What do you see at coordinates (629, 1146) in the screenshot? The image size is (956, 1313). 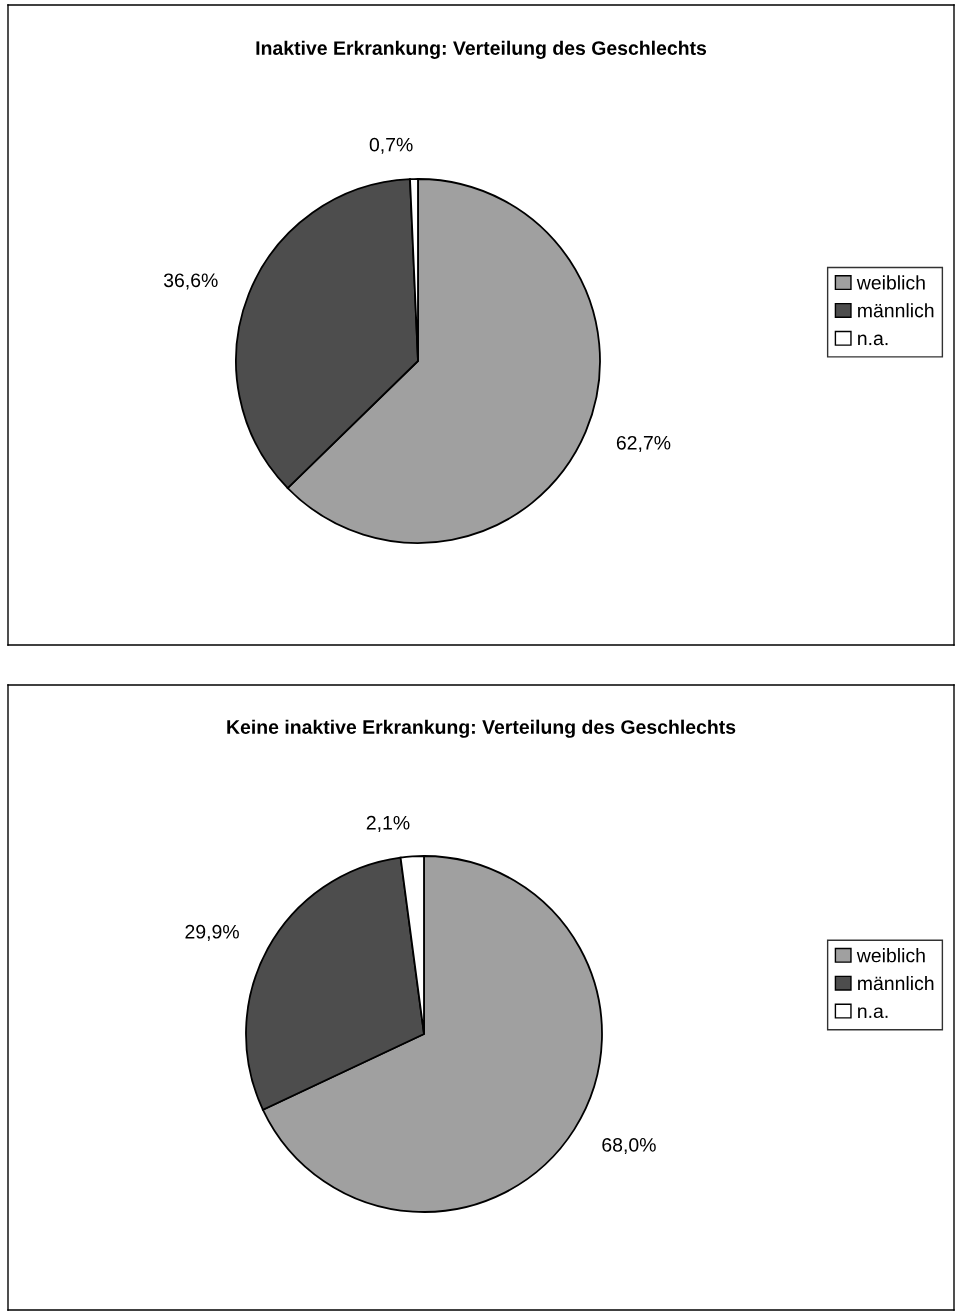 I see `data-label: 68,0%` at bounding box center [629, 1146].